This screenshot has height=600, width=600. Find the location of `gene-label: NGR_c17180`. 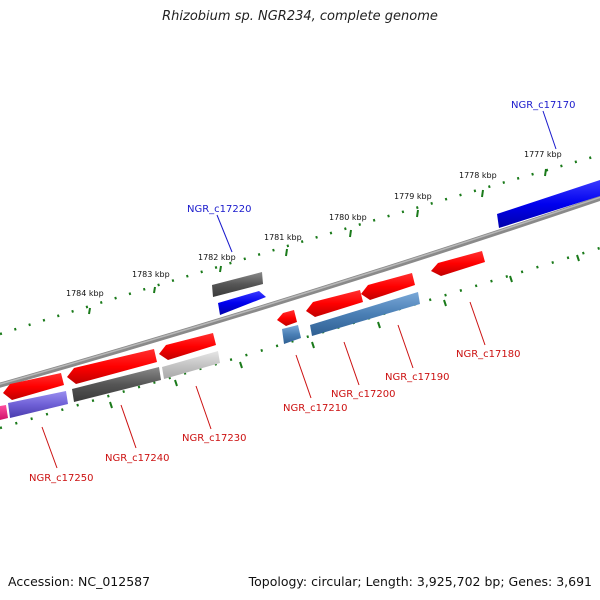

gene-label: NGR_c17180 is located at coordinates (488, 354).